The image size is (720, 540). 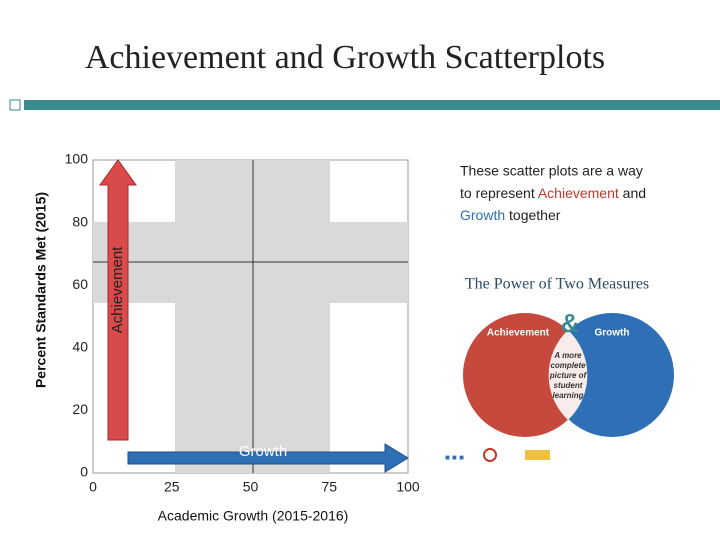 What do you see at coordinates (499, 193) in the screenshot?
I see `note-text: to represent` at bounding box center [499, 193].